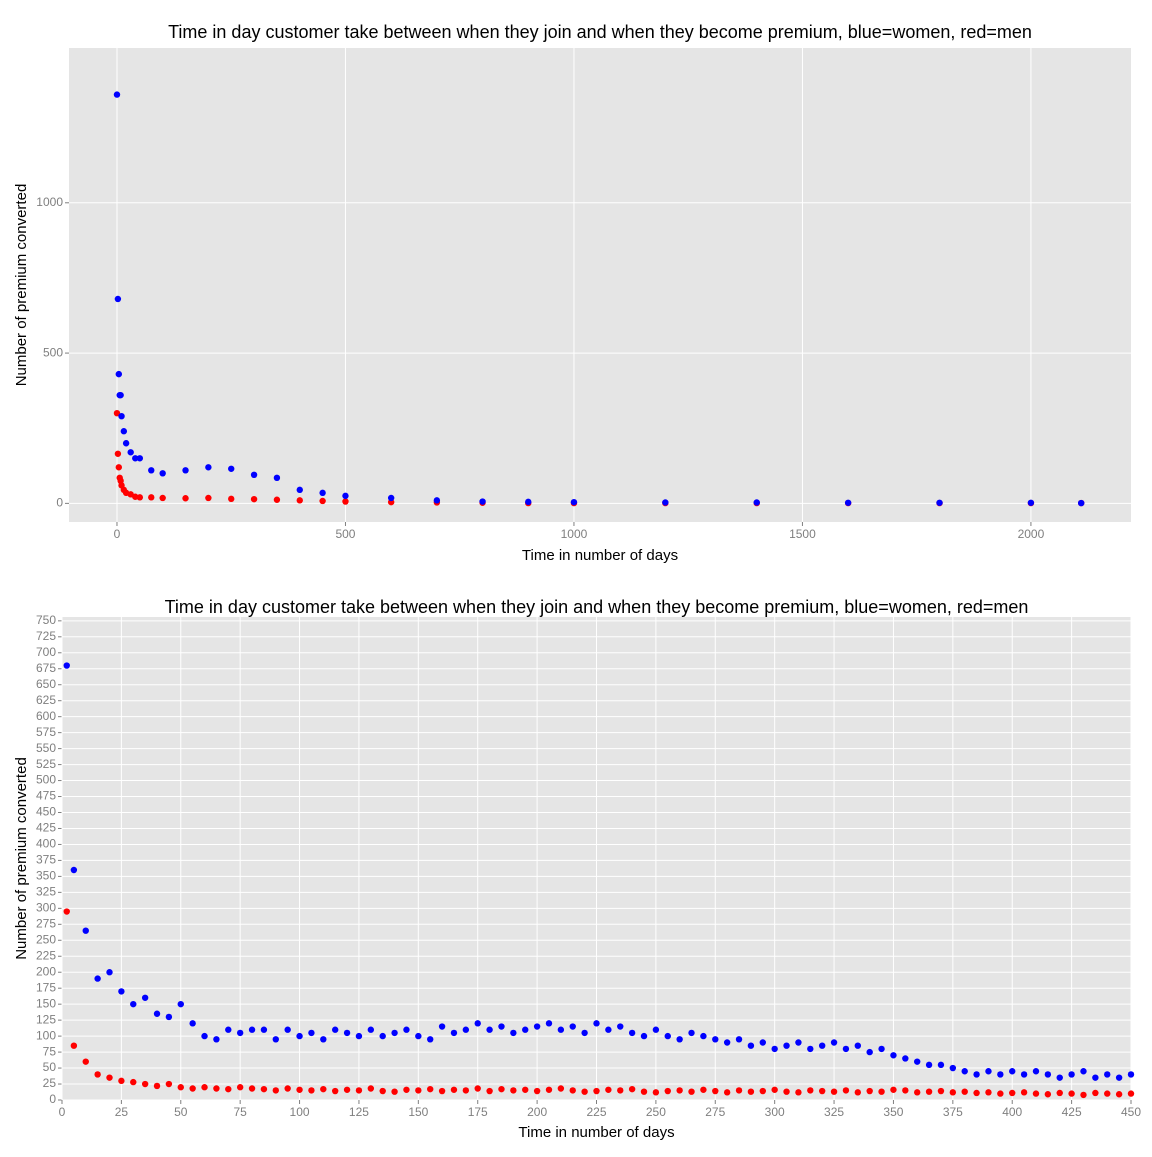  What do you see at coordinates (953, 1112) in the screenshot?
I see `x-tick-label: 375` at bounding box center [953, 1112].